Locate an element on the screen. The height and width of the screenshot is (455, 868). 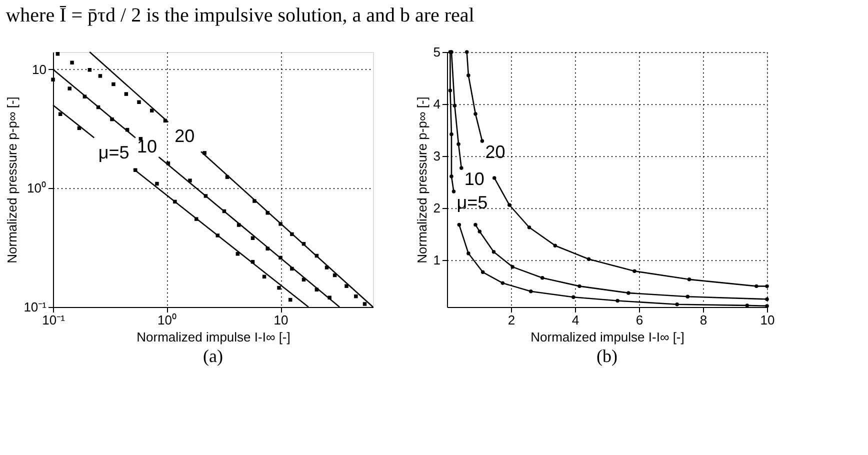
text: (a) is located at coordinates (213, 356).